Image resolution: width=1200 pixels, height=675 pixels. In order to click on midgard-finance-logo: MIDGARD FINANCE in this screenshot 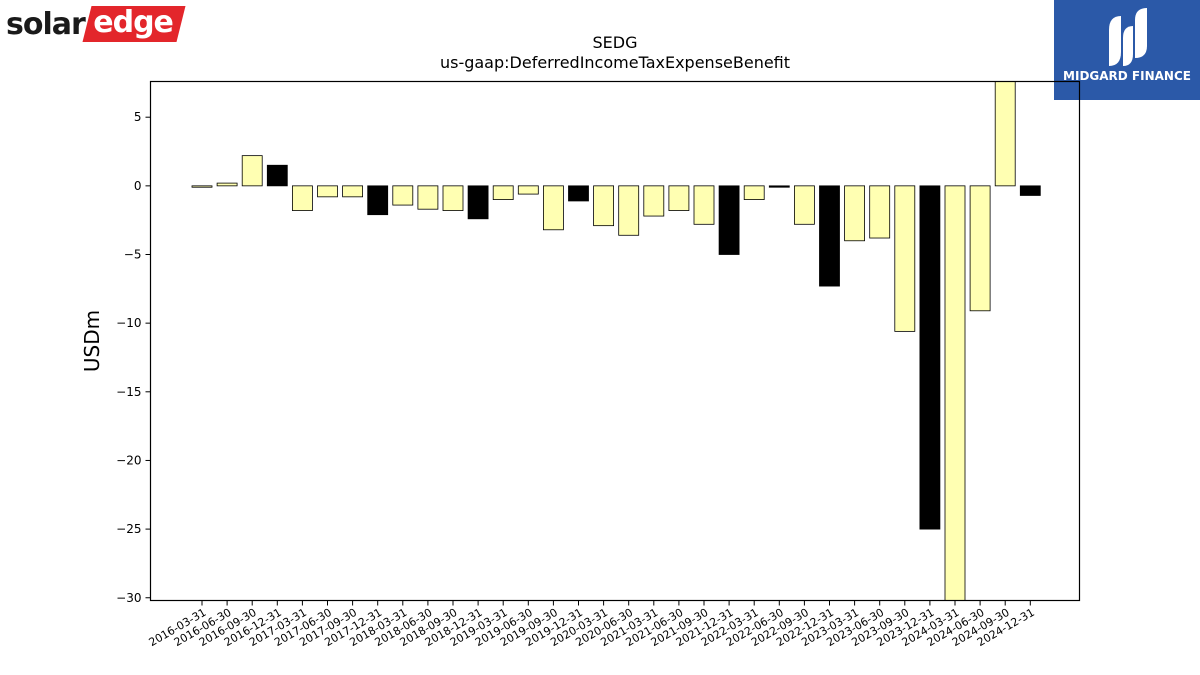, I will do `click(1127, 50)`.